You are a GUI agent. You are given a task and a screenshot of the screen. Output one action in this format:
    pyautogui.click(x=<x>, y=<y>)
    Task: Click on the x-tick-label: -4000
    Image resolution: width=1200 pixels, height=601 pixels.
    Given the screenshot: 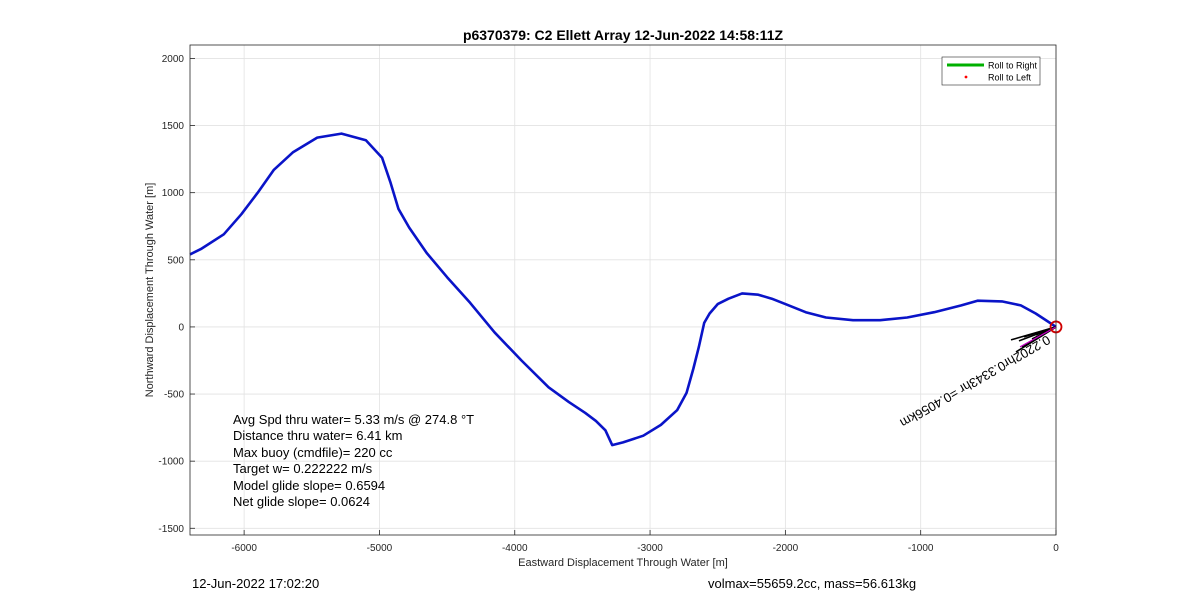 What is the action you would take?
    pyautogui.click(x=515, y=548)
    